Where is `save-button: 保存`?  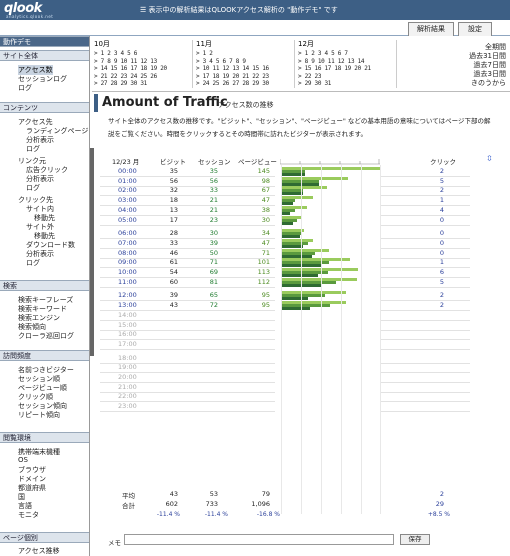
save-button: 保存 is located at coordinates (415, 539).